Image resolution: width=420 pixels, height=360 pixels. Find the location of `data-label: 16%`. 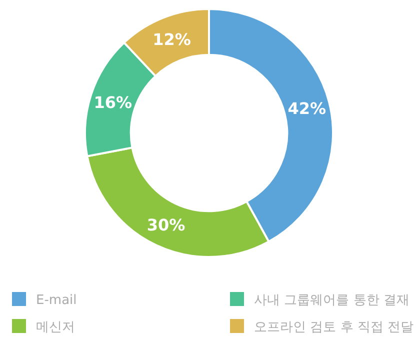

data-label: 16% is located at coordinates (113, 102).